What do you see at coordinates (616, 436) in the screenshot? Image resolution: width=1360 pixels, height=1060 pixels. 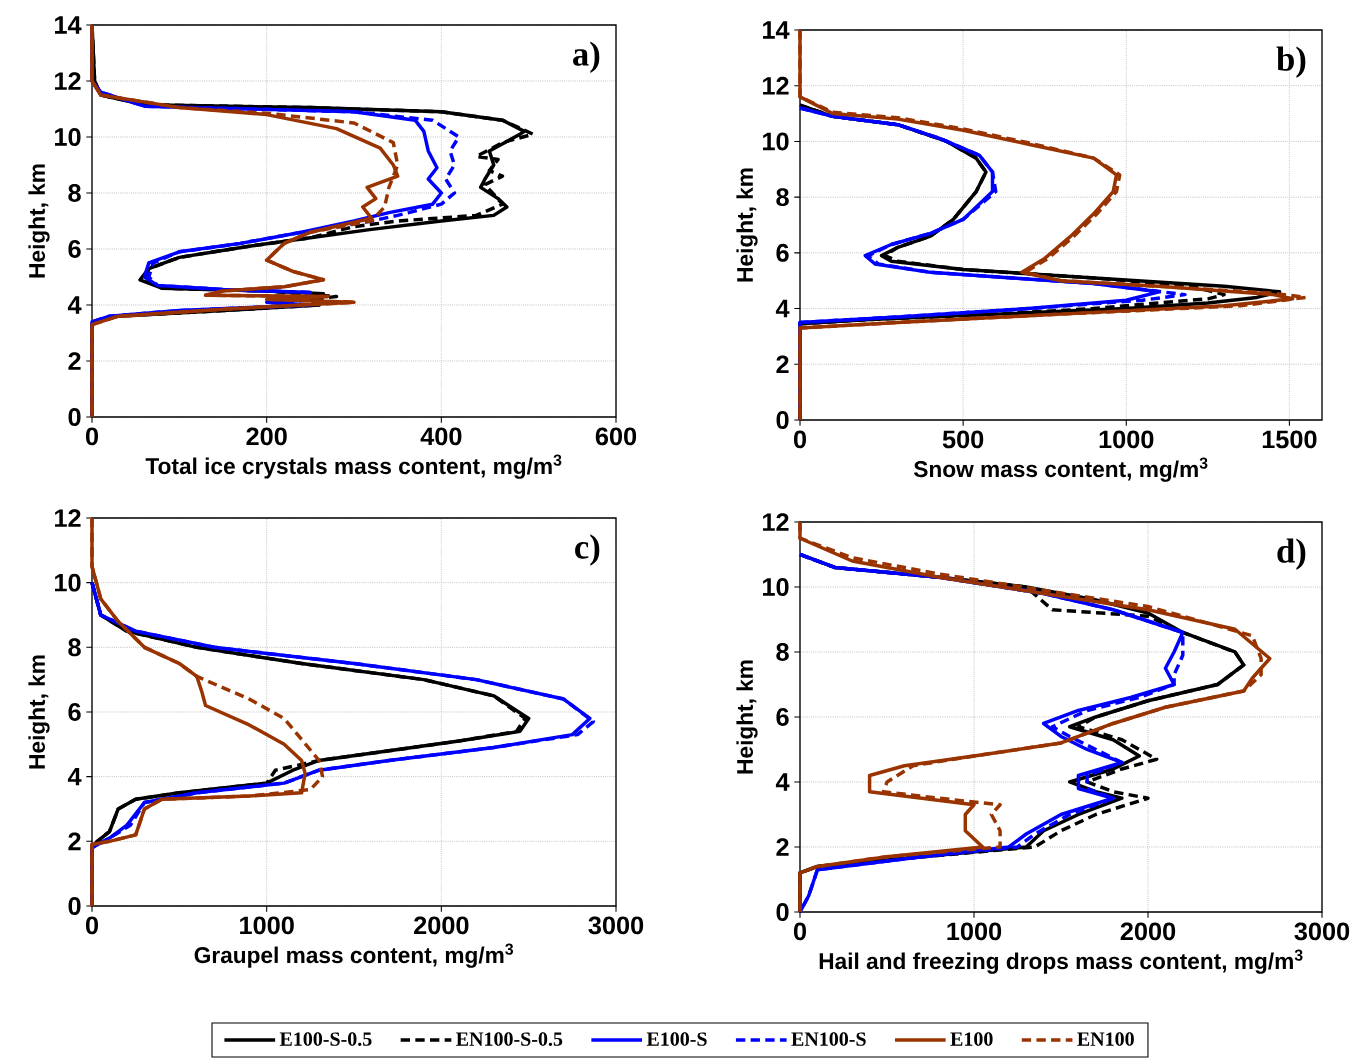 I see `x-tick-label: 600` at bounding box center [616, 436].